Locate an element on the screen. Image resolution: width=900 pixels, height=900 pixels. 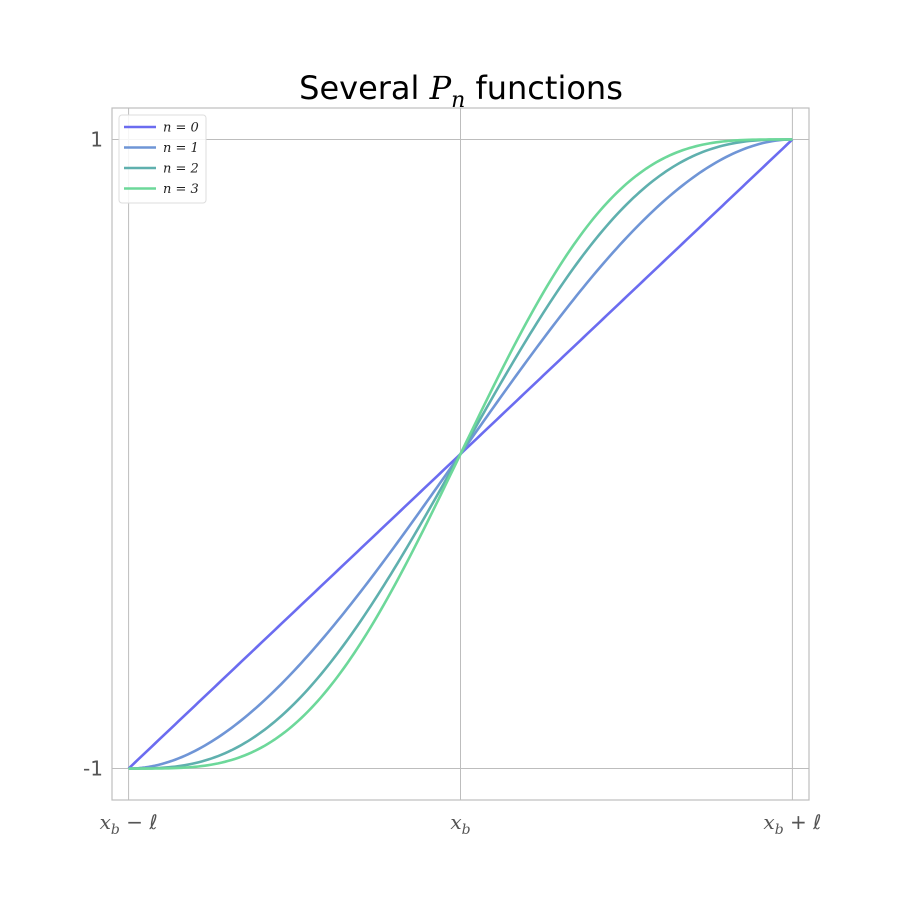
y-tick-label-1: -1 is located at coordinates (93, 769).